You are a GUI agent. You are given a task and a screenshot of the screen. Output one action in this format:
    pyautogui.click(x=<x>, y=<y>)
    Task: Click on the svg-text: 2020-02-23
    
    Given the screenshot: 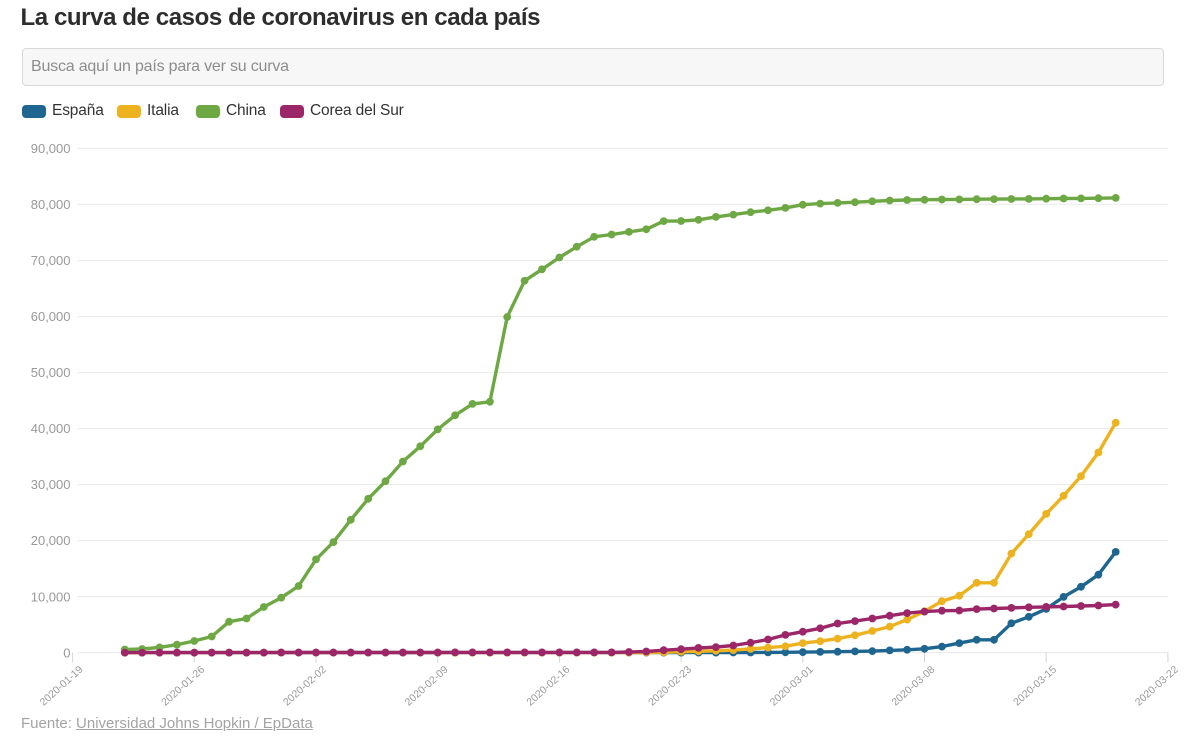 What is the action you would take?
    pyautogui.click(x=670, y=686)
    